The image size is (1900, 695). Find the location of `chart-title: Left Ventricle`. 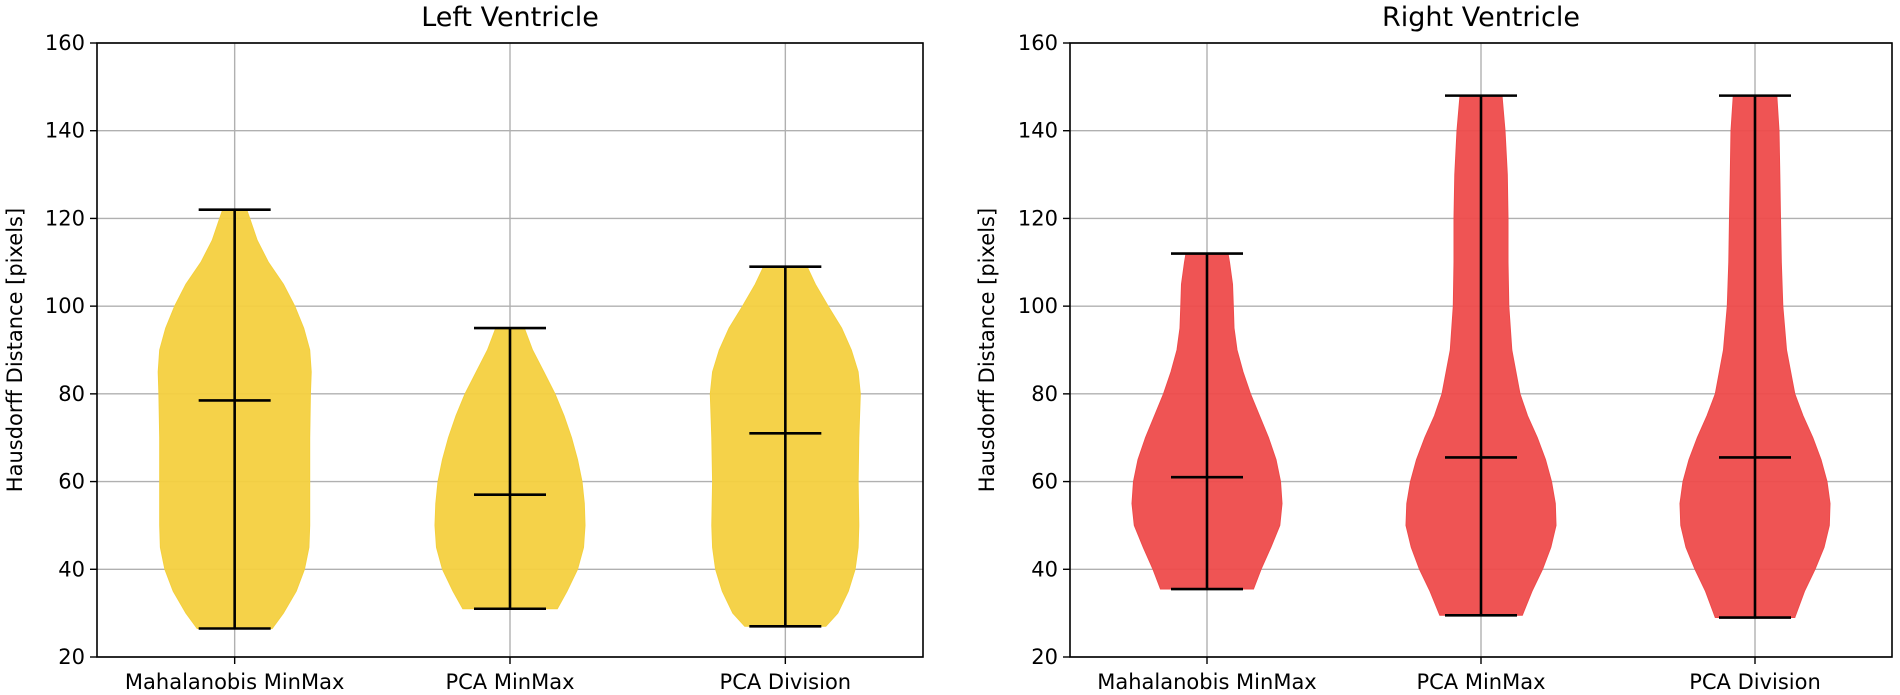

chart-title: Left Ventricle is located at coordinates (510, 17).